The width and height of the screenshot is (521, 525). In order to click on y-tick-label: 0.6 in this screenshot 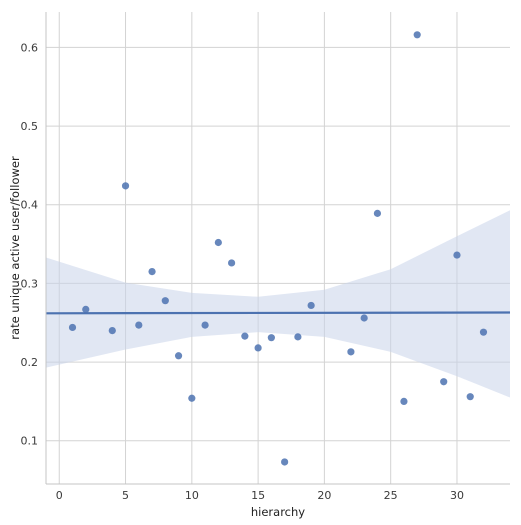, I will do `click(30, 47)`.